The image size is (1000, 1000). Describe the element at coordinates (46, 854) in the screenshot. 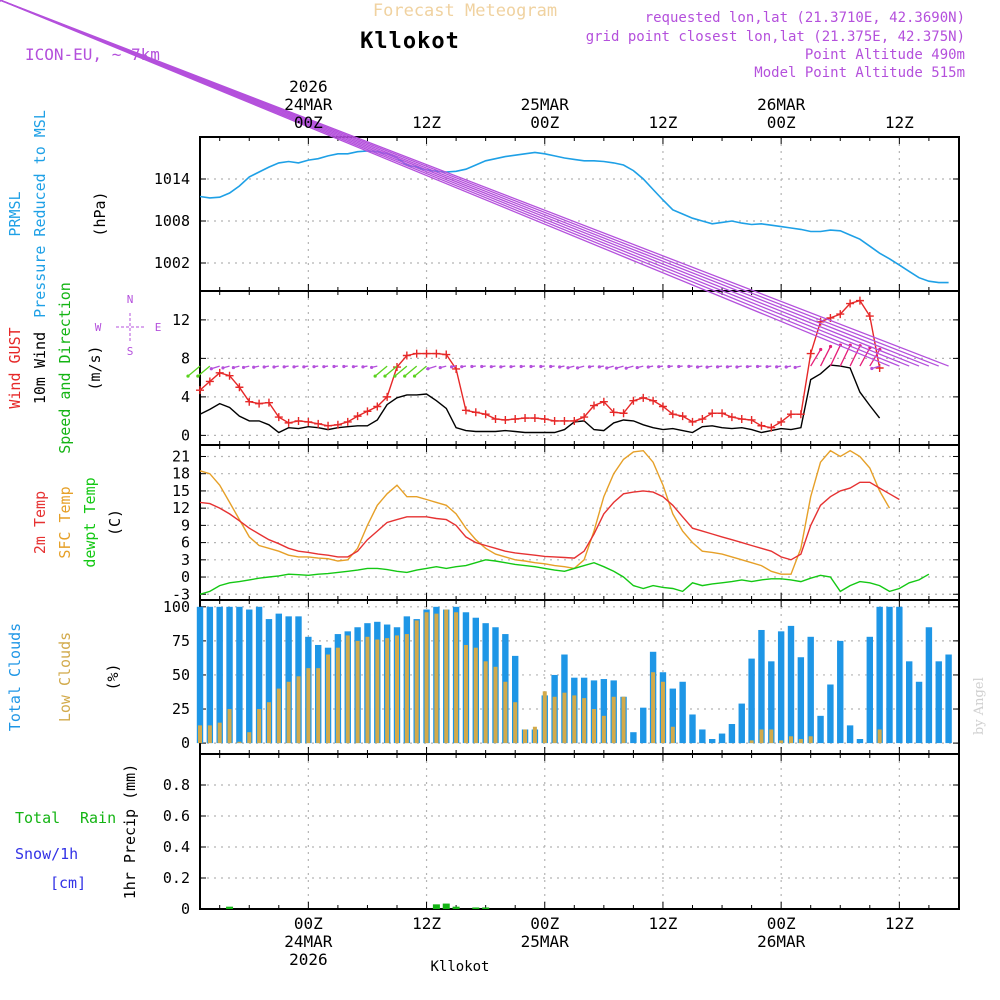

I see `legend-snow: Snow/1h` at that location.